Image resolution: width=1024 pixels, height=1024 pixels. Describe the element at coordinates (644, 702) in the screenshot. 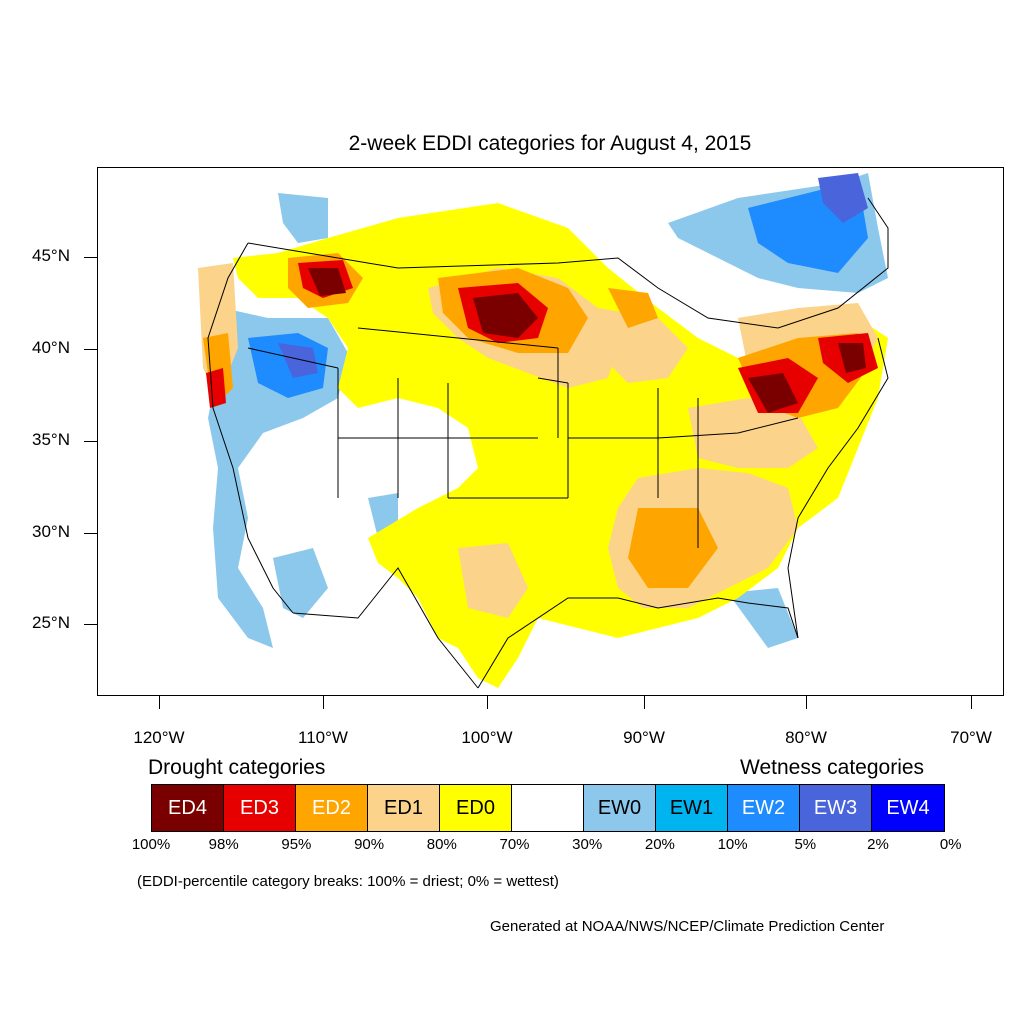

I see `x-tick-90w` at that location.